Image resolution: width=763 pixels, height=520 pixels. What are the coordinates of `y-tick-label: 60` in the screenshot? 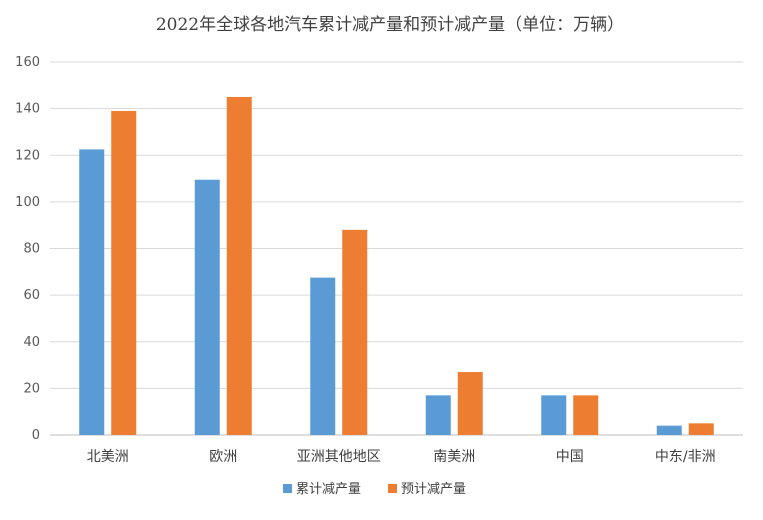 It's located at (31, 295).